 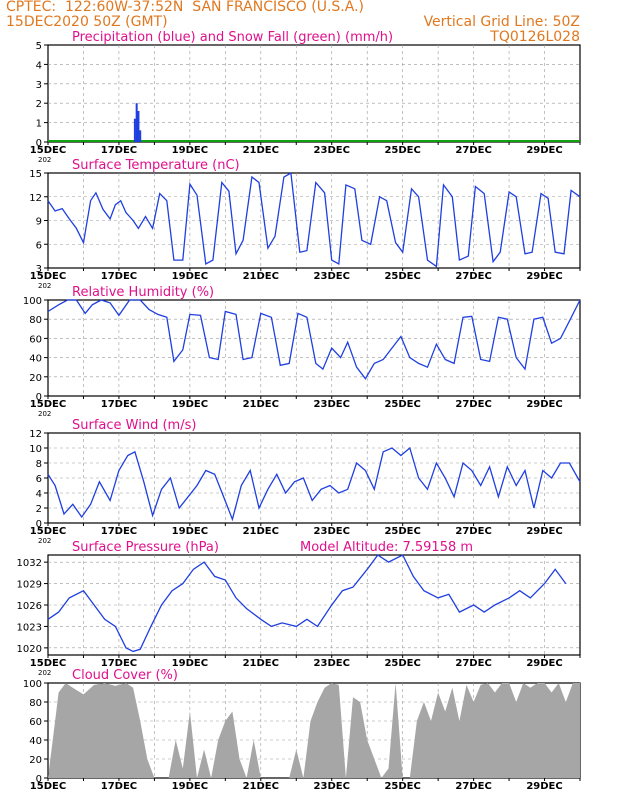 I want to click on temp-line, so click(x=314, y=219).